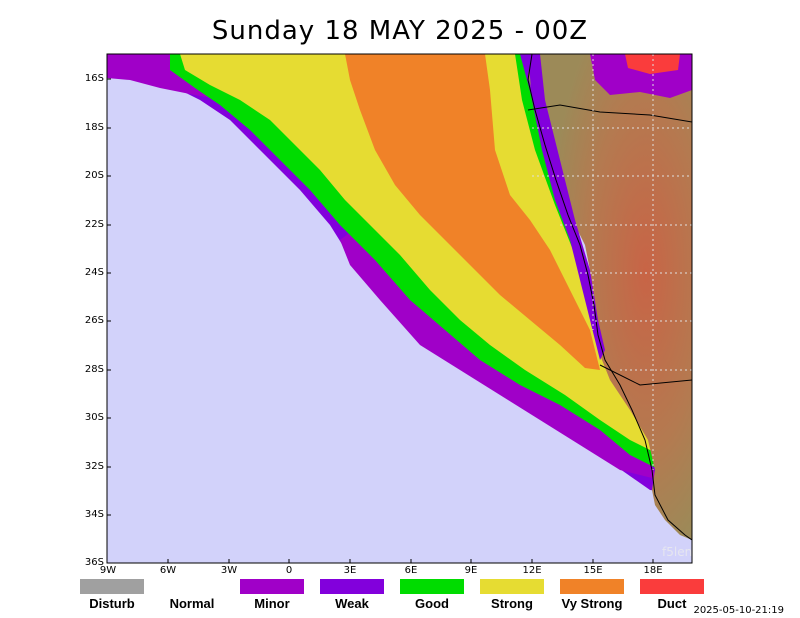 This screenshot has height=618, width=800. Describe the element at coordinates (94, 78) in the screenshot. I see `lat-label: 16S` at that location.